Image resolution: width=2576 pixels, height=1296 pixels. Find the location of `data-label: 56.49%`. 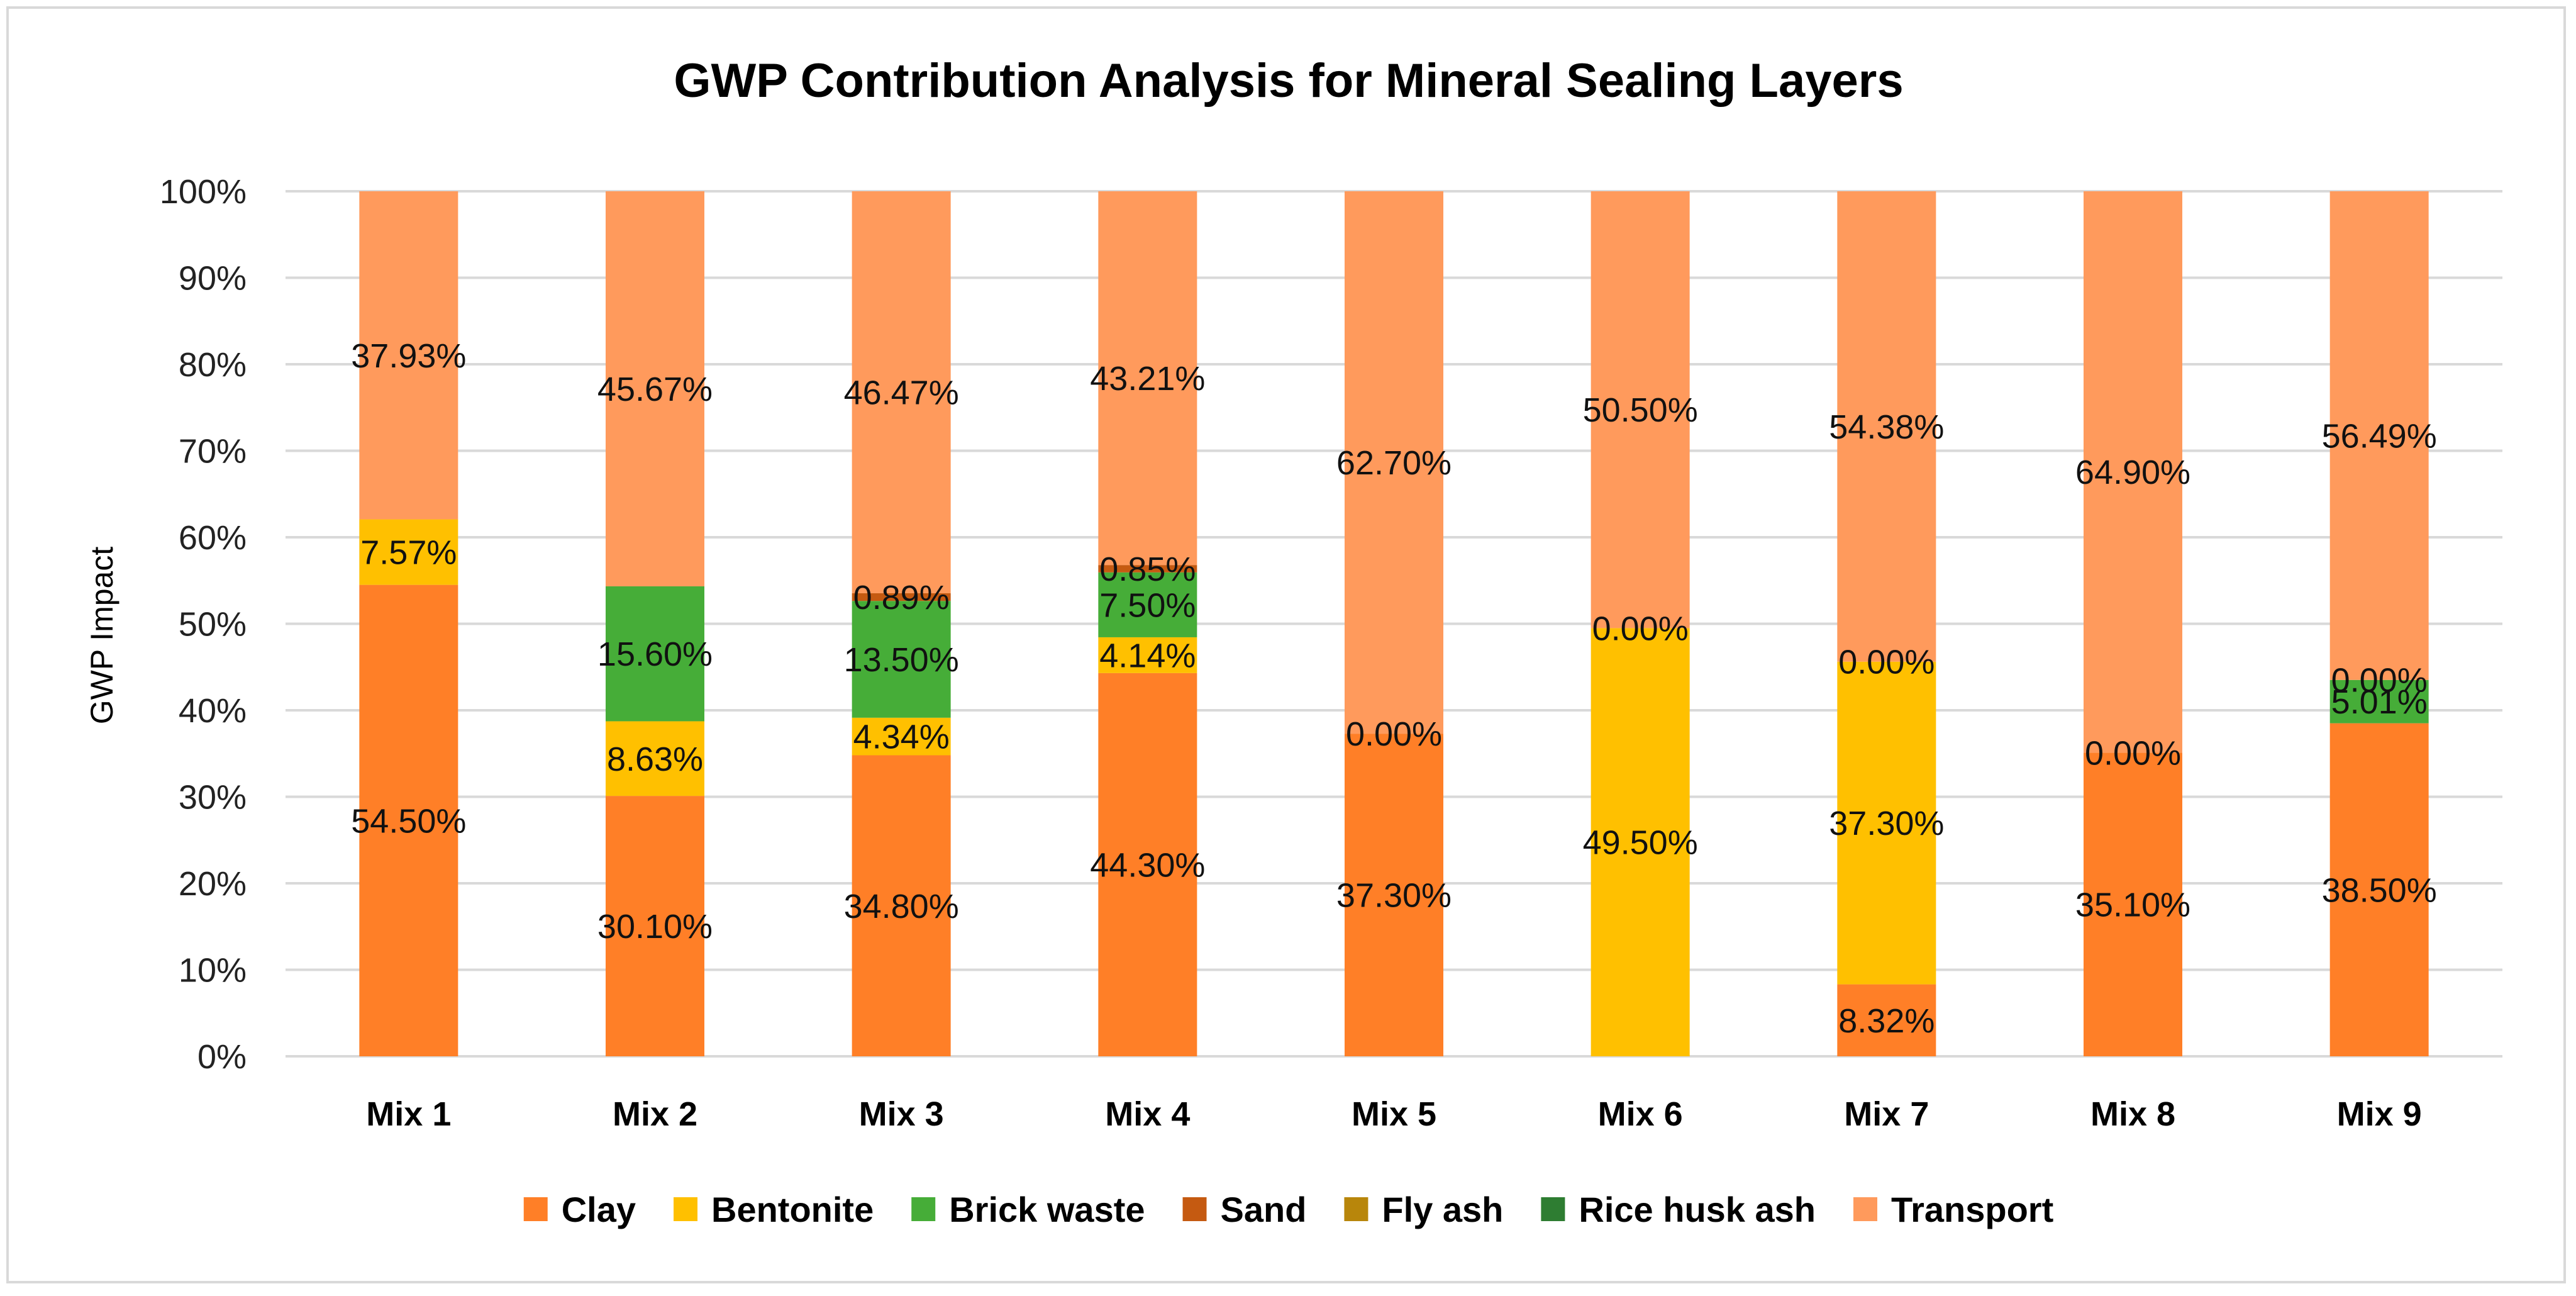

data-label: 56.49% is located at coordinates (2379, 436).